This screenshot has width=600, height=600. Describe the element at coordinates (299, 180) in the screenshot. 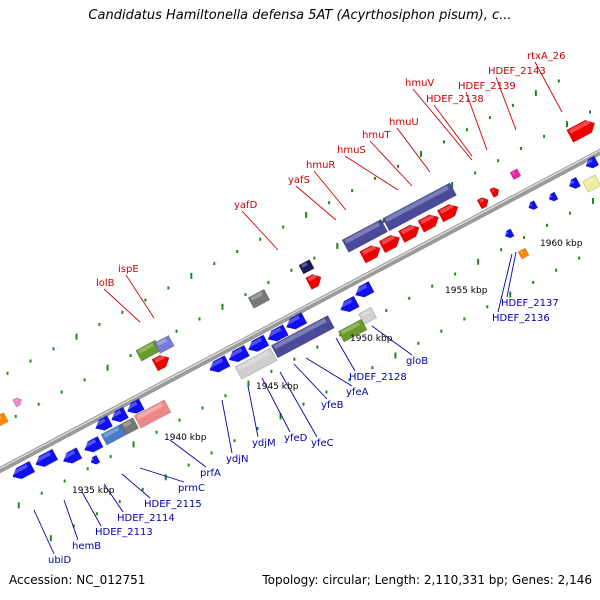

I see `gene-label: yafS` at that location.